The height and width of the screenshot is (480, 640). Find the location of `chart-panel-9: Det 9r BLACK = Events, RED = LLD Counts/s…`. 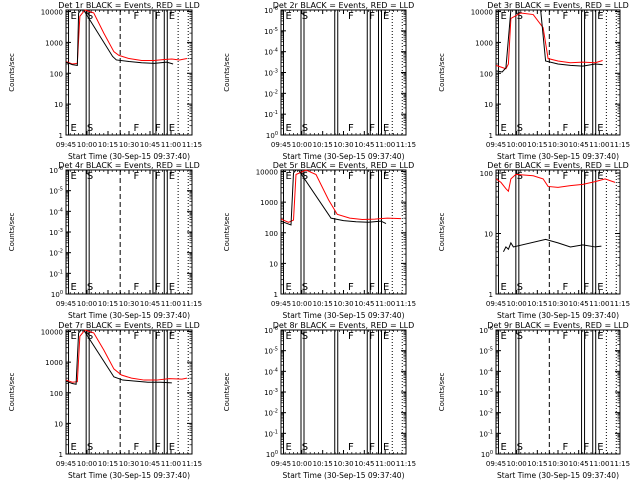

chart-panel-9: Det 9r BLACK = Events, RED = LLD Counts/s… is located at coordinates (534, 400).